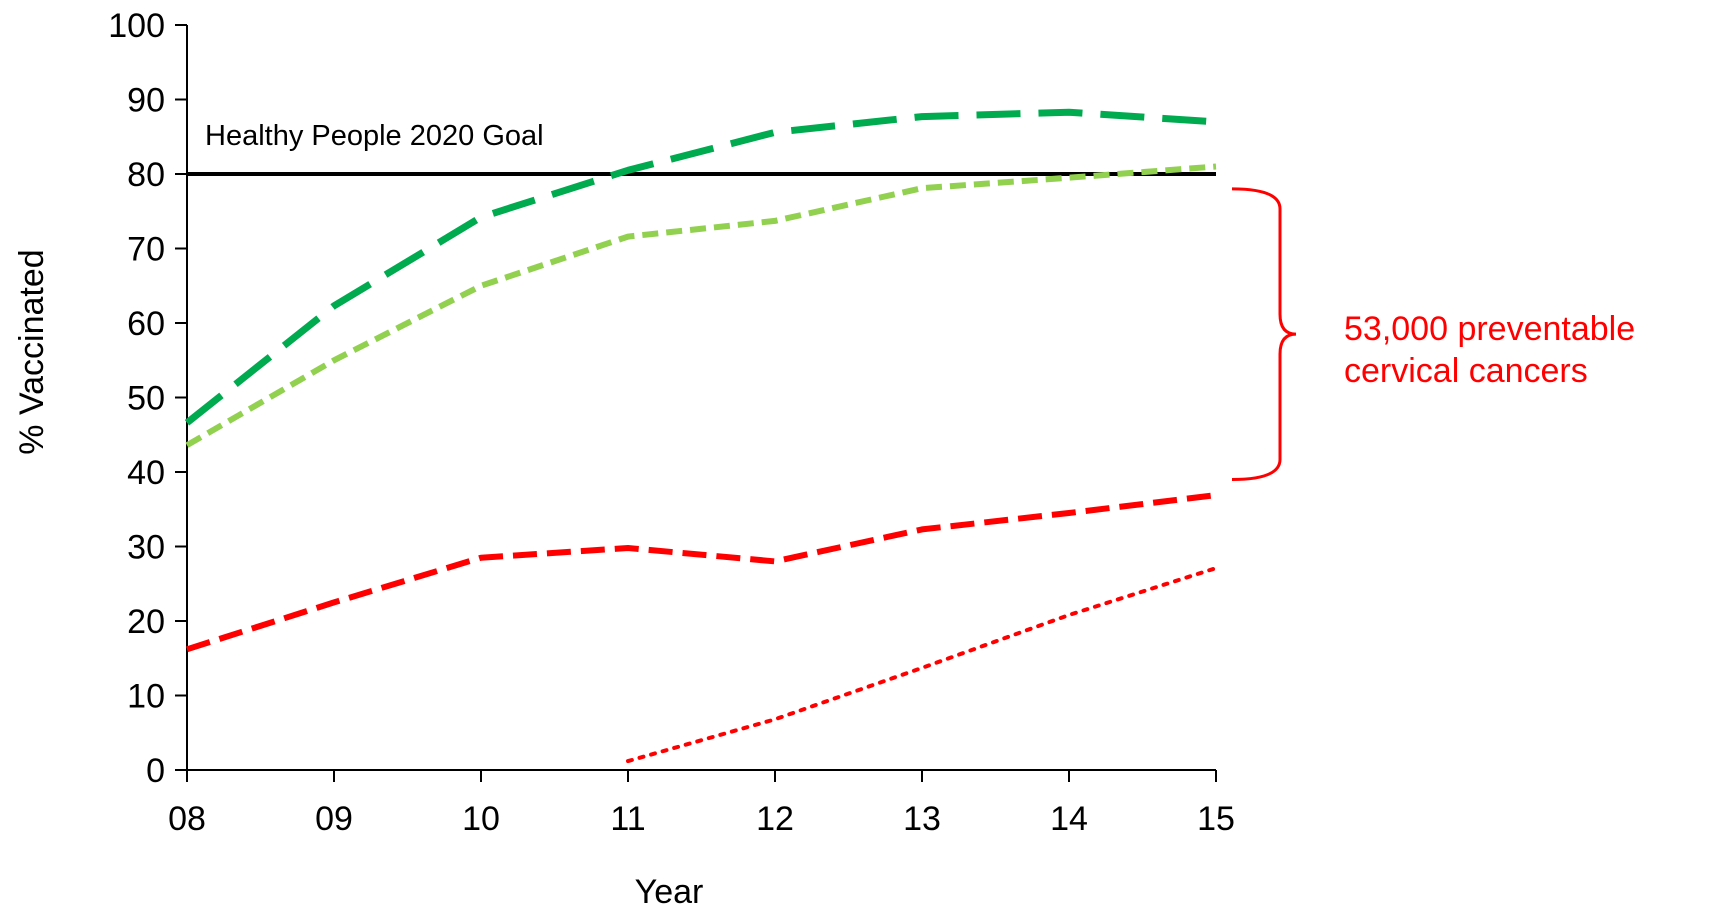  What do you see at coordinates (374, 136) in the screenshot?
I see `goal-label: Healthy People 2020 Goal` at bounding box center [374, 136].